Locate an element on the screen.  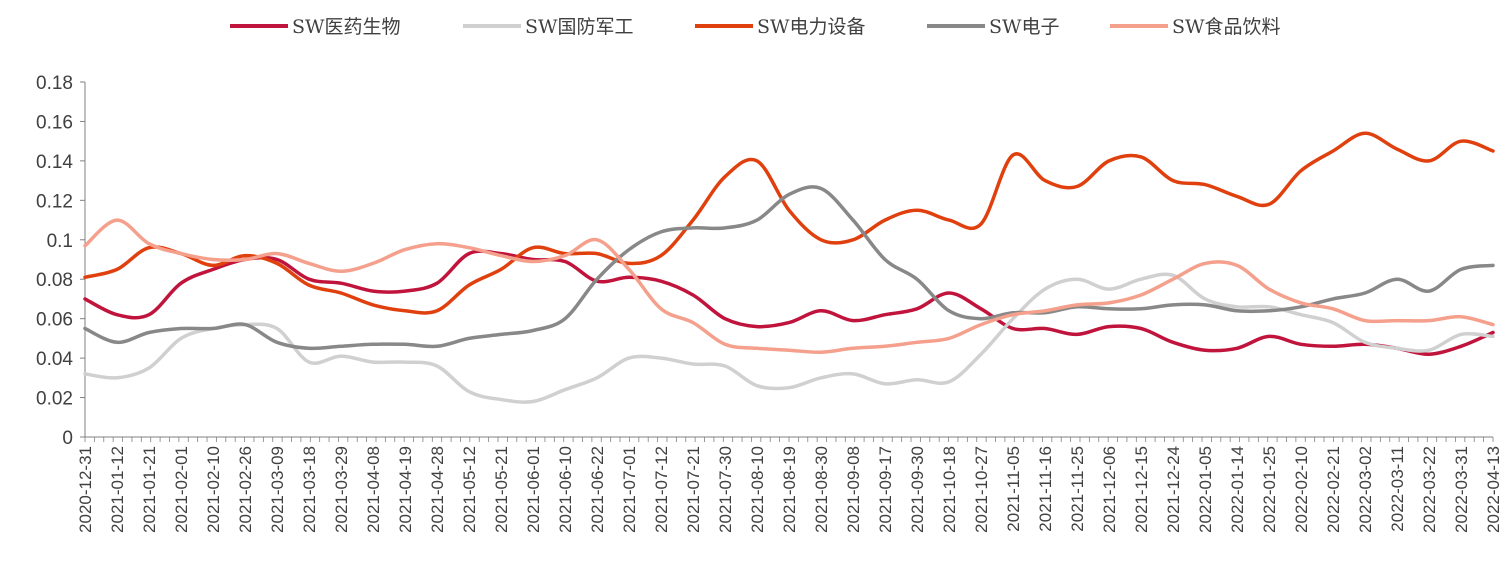
y-tick-label: 0.04 is located at coordinates (54, 359).